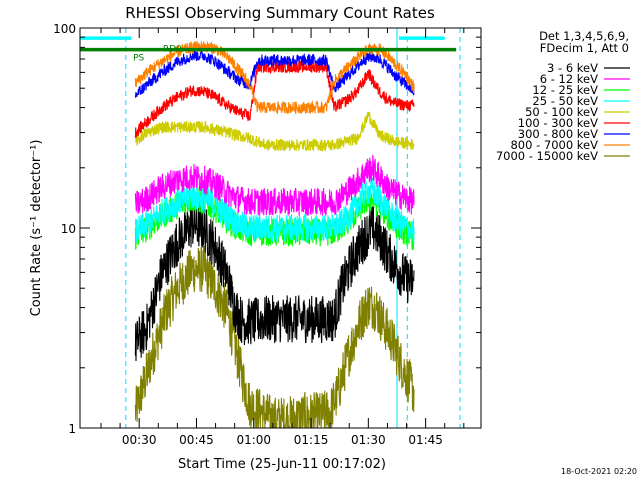 This screenshot has width=640, height=485. I want to click on legend-label-2: 12 - 25 keV, so click(565, 90).